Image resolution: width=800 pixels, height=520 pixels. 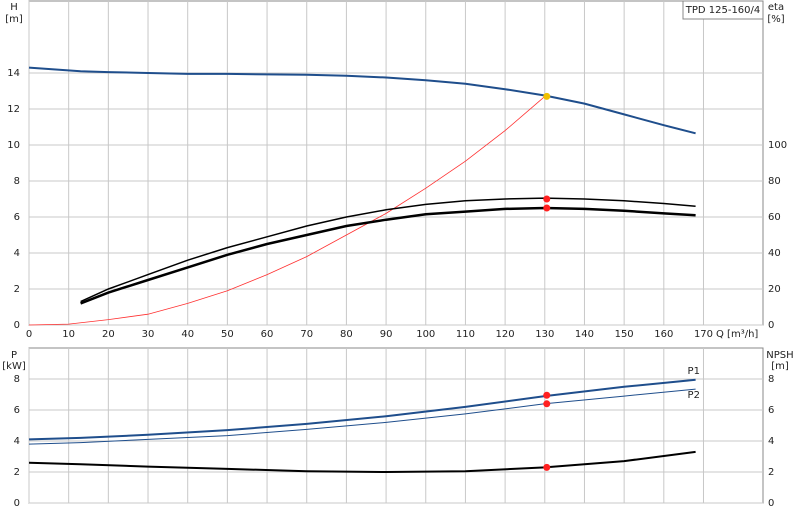 I want to click on x-tick-label: 110, so click(x=465, y=334).